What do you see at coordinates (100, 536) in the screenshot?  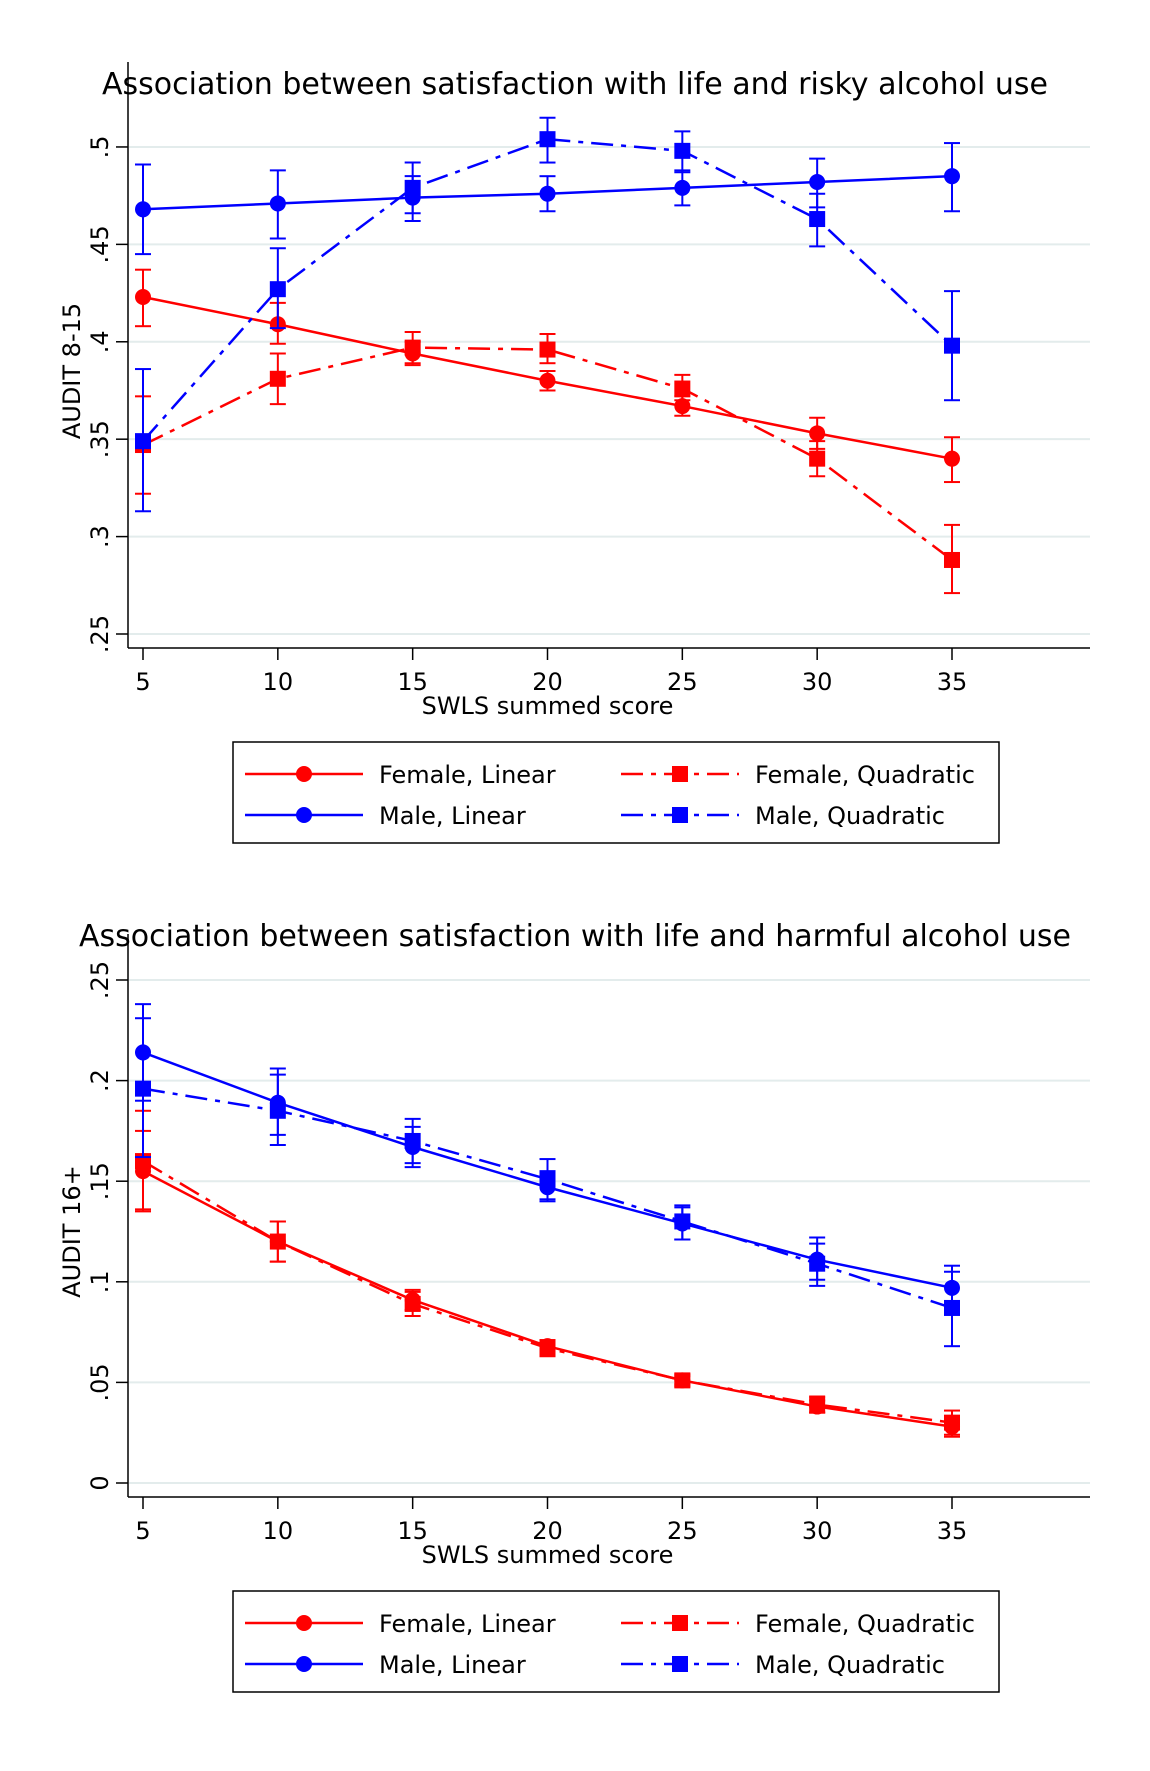 I see `y-tick-label: .3` at bounding box center [100, 536].